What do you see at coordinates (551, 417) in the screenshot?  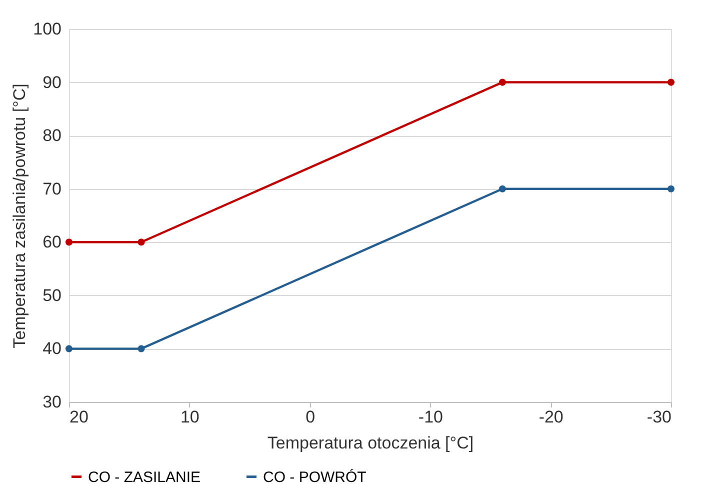 I see `x-tick-label: -20` at bounding box center [551, 417].